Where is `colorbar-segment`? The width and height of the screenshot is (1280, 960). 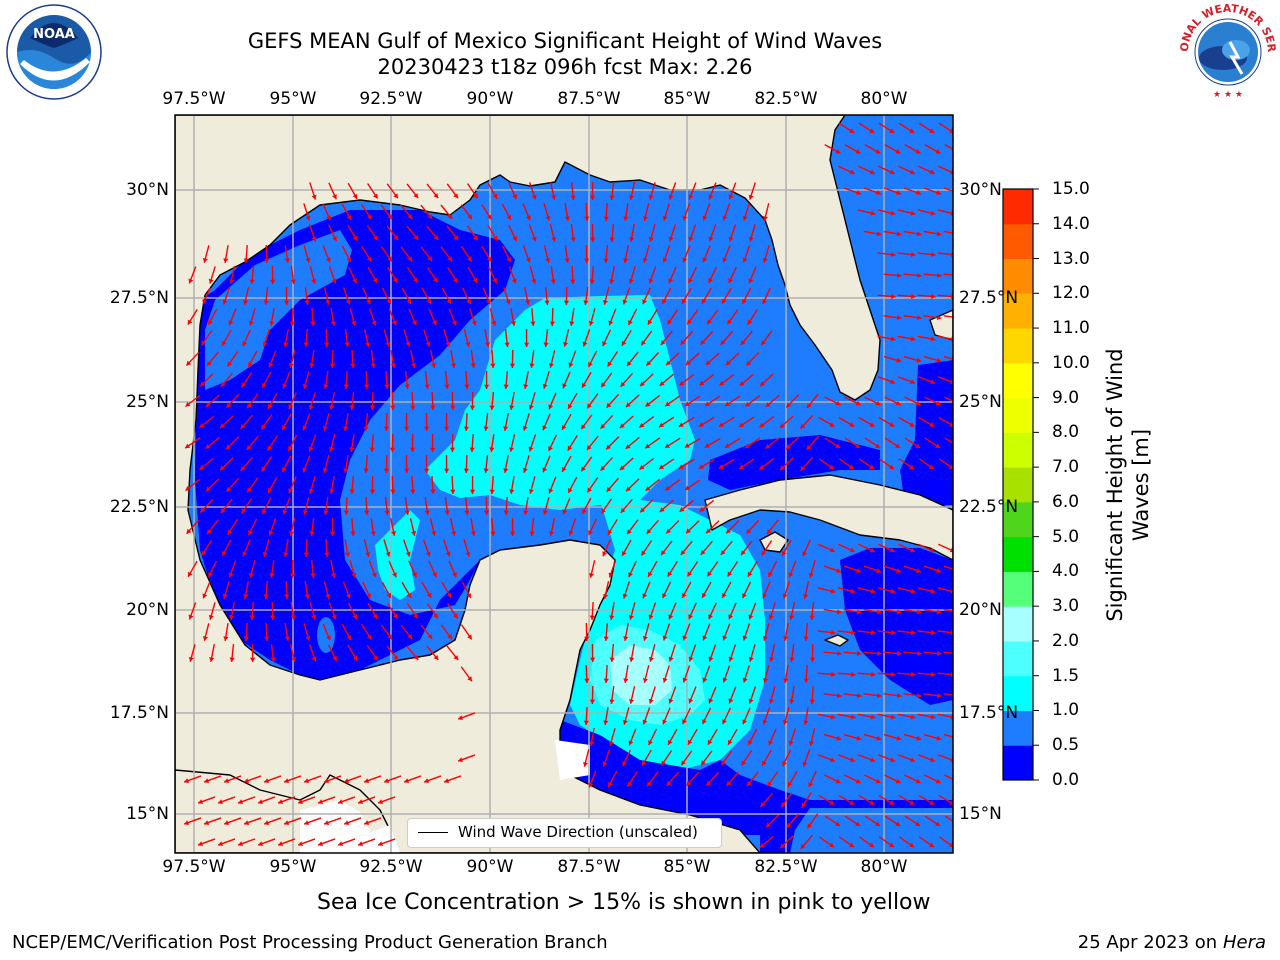 colorbar-segment is located at coordinates (1018, 624).